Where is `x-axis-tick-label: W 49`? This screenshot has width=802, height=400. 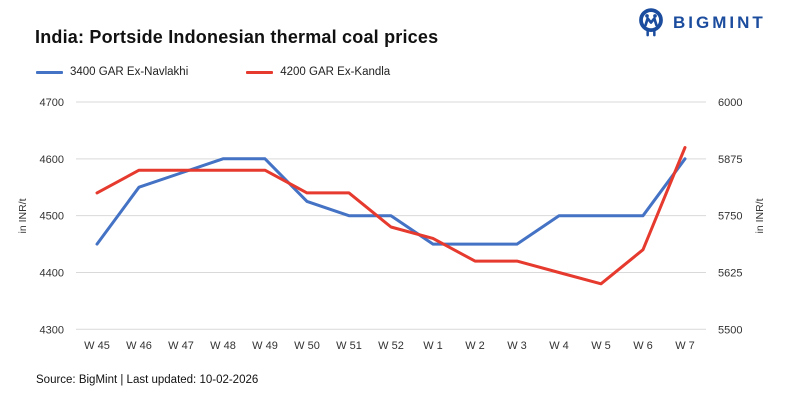 x-axis-tick-label: W 49 is located at coordinates (265, 346).